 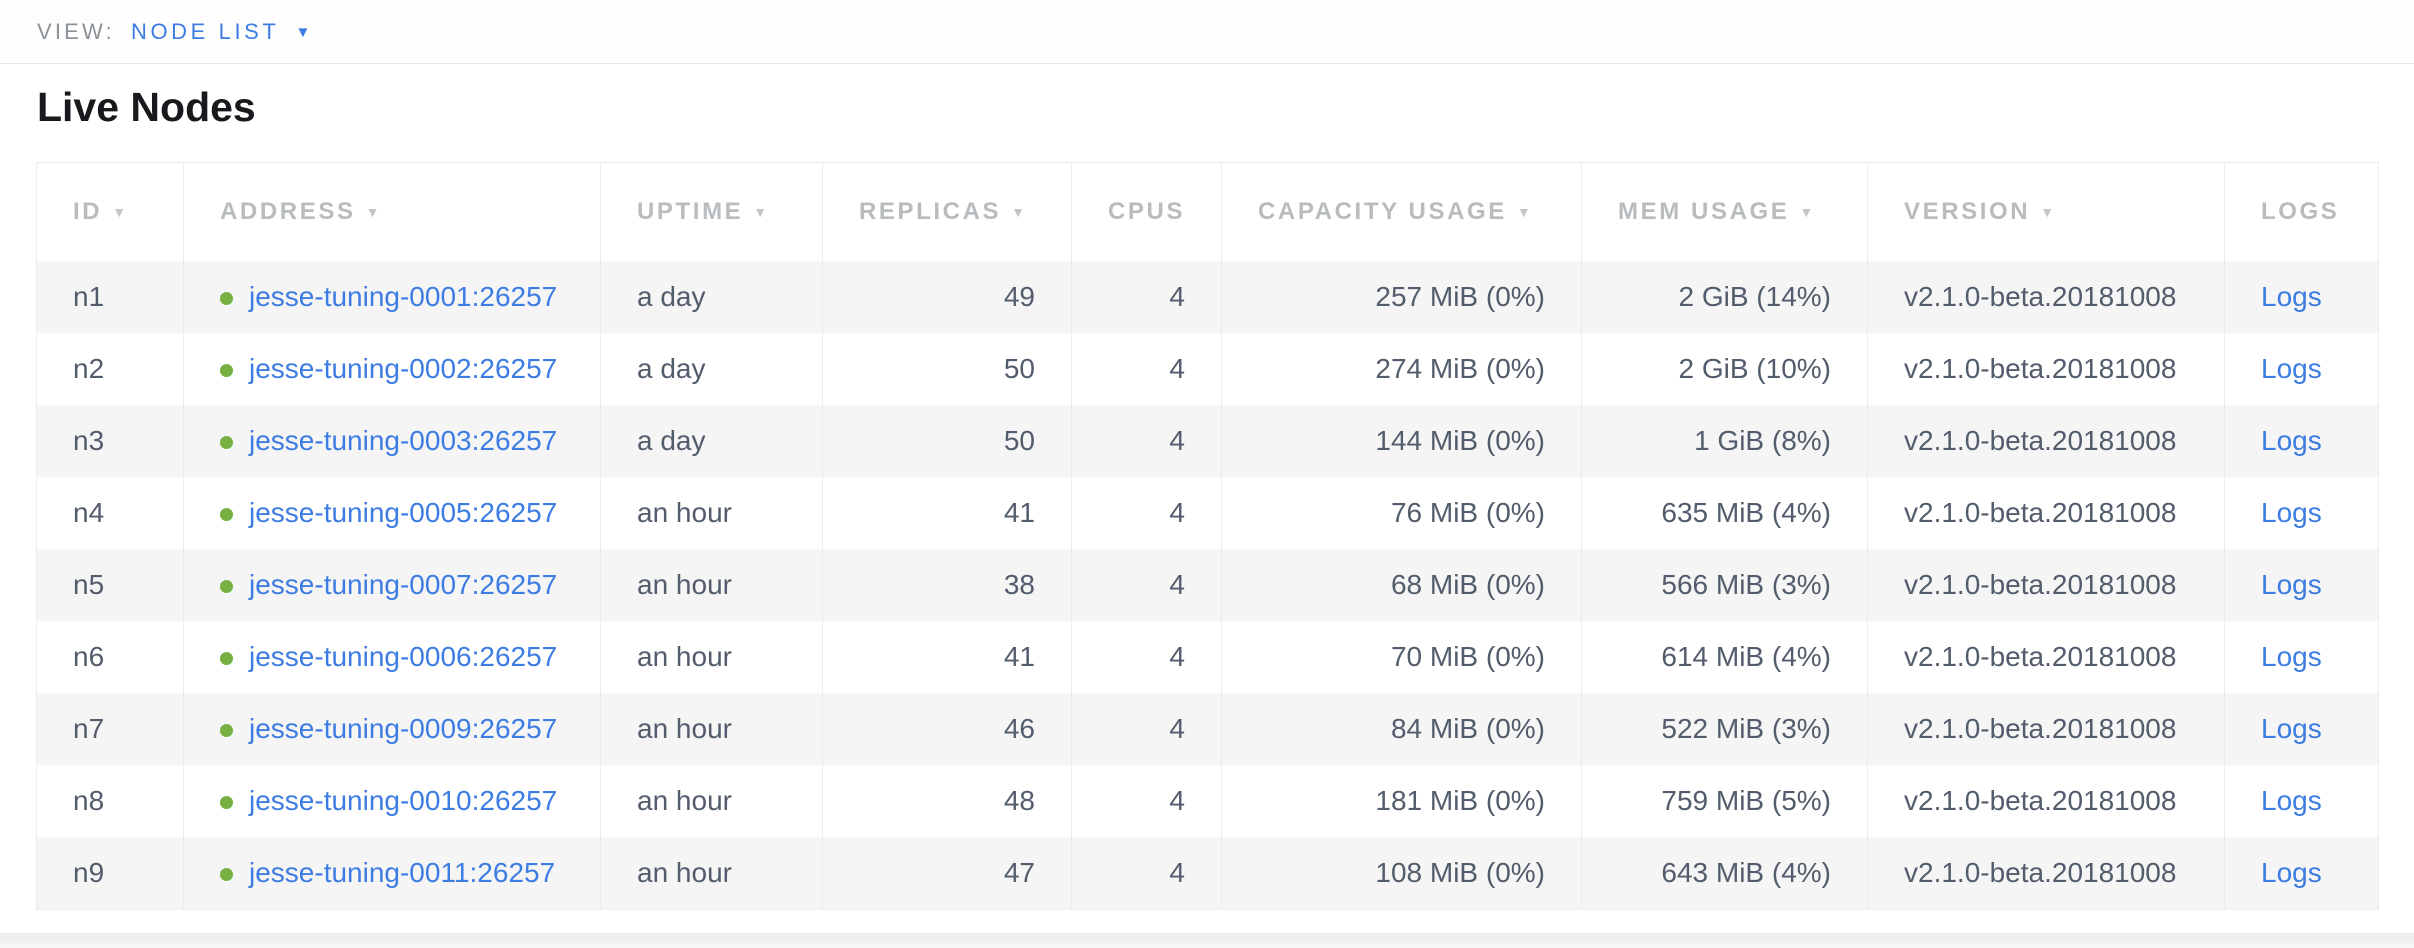 What do you see at coordinates (1724, 297) in the screenshot?
I see `cell-mem: 2 GiB (14%)` at bounding box center [1724, 297].